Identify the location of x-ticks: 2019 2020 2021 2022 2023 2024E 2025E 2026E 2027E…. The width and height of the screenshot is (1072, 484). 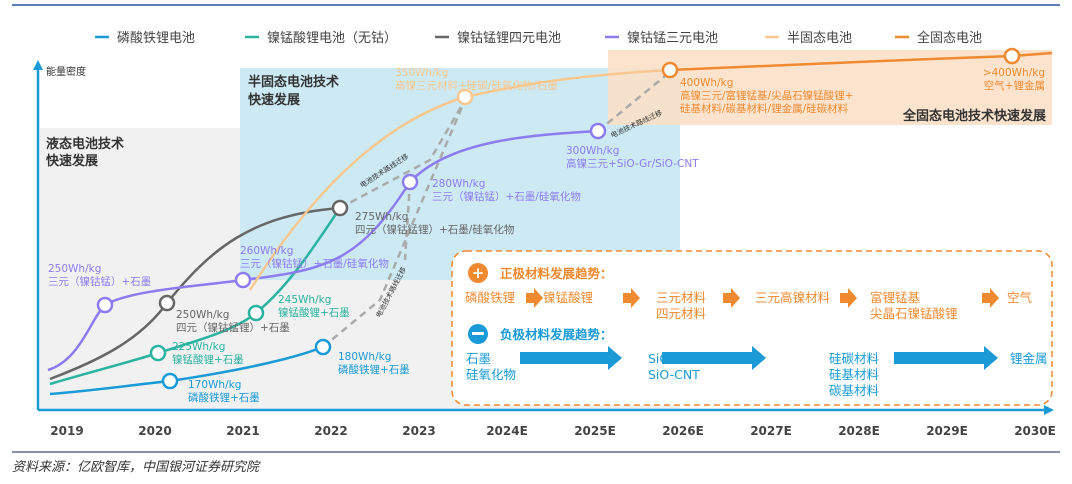
(553, 431).